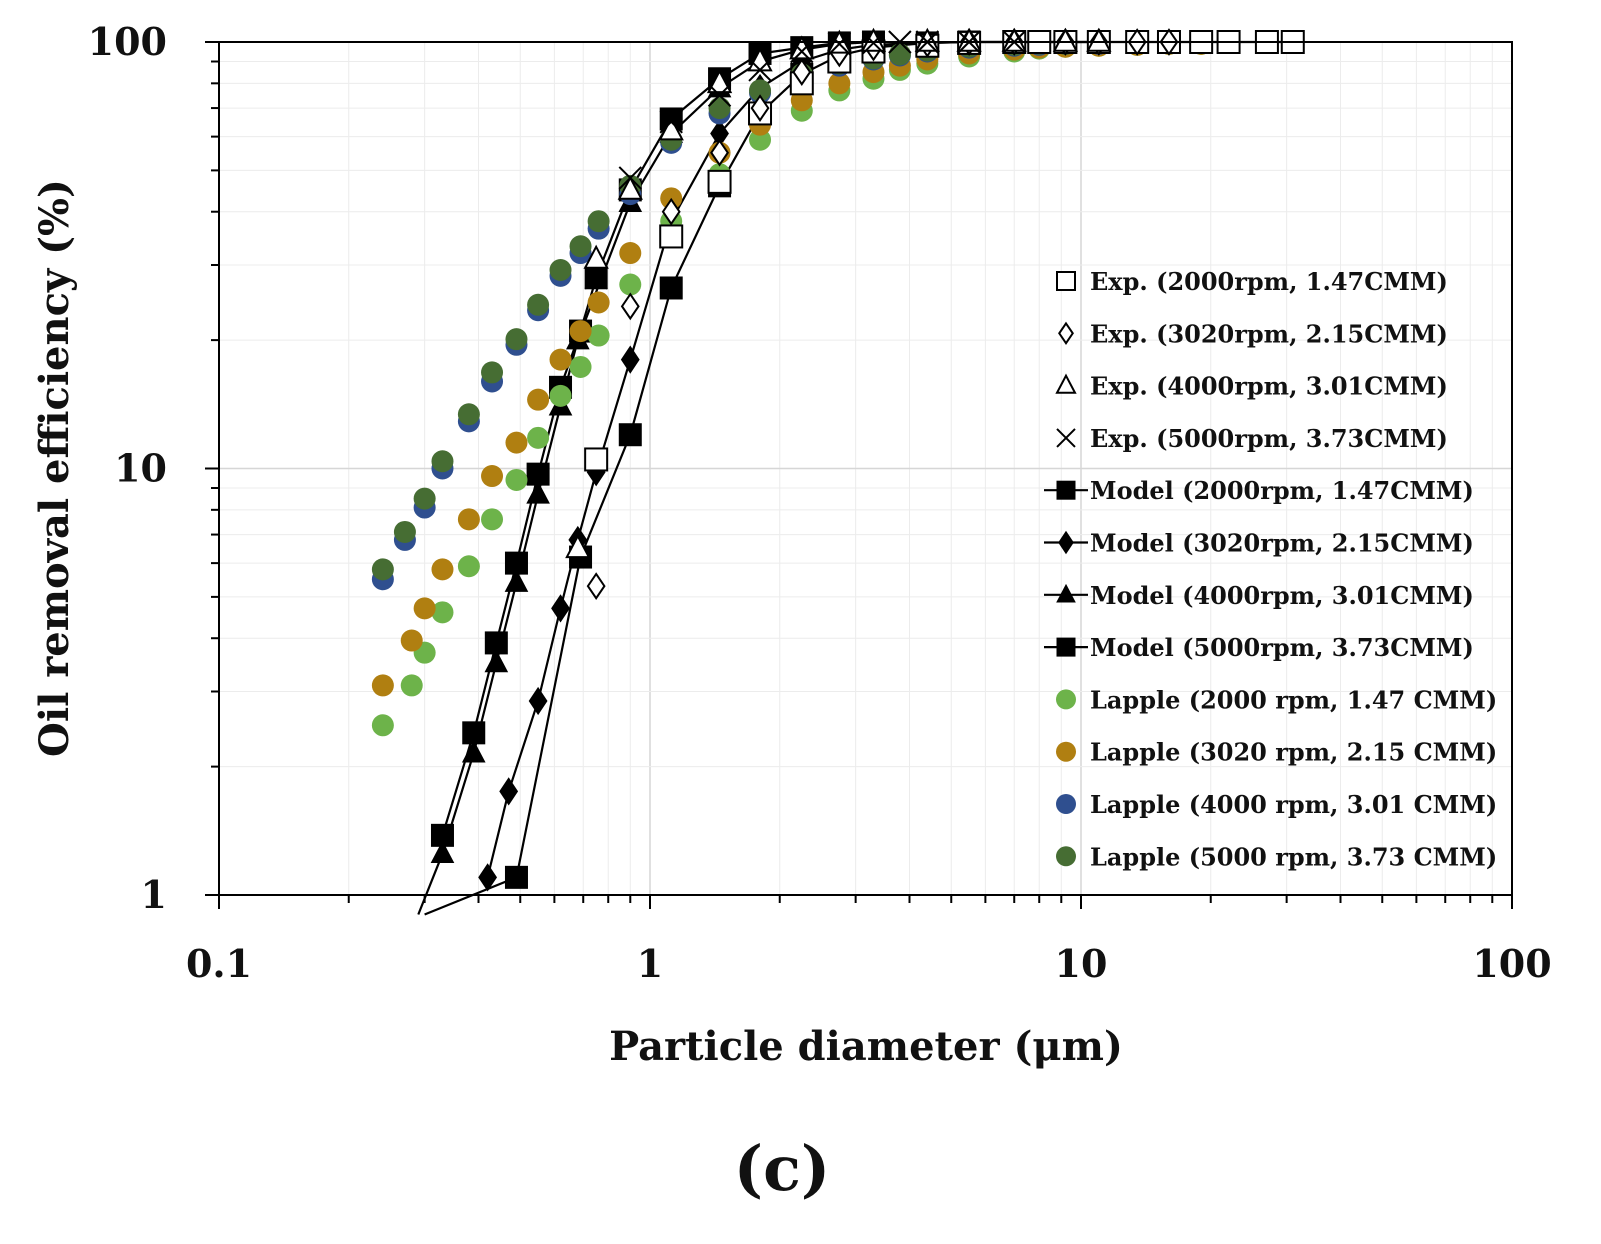  I want to click on legend-label: Exp. (4000rpm, 3.01CMM), so click(1269, 386).